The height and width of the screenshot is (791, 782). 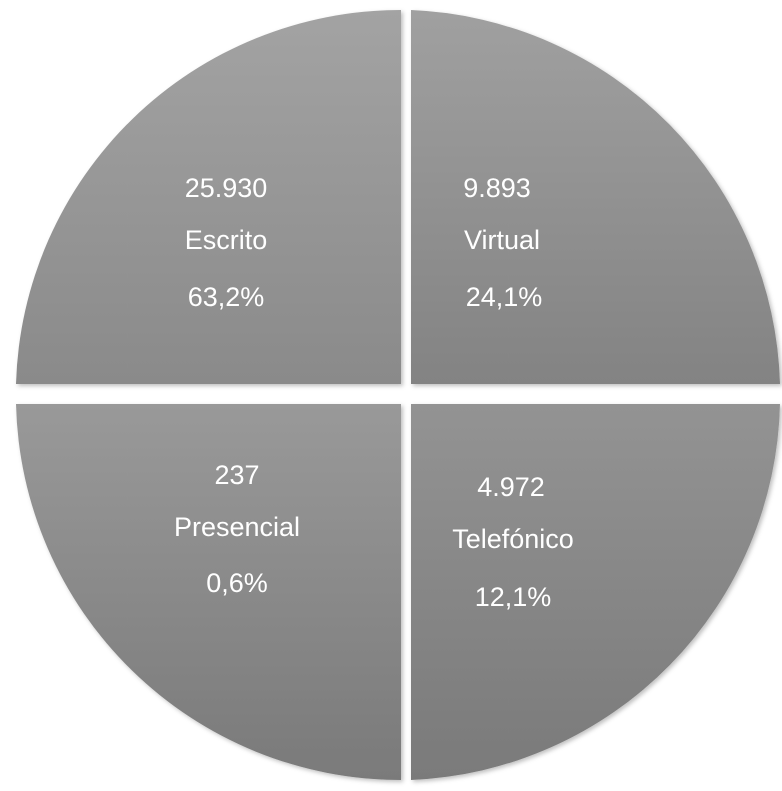 I want to click on slice-value-presencial: 237, so click(x=236, y=475).